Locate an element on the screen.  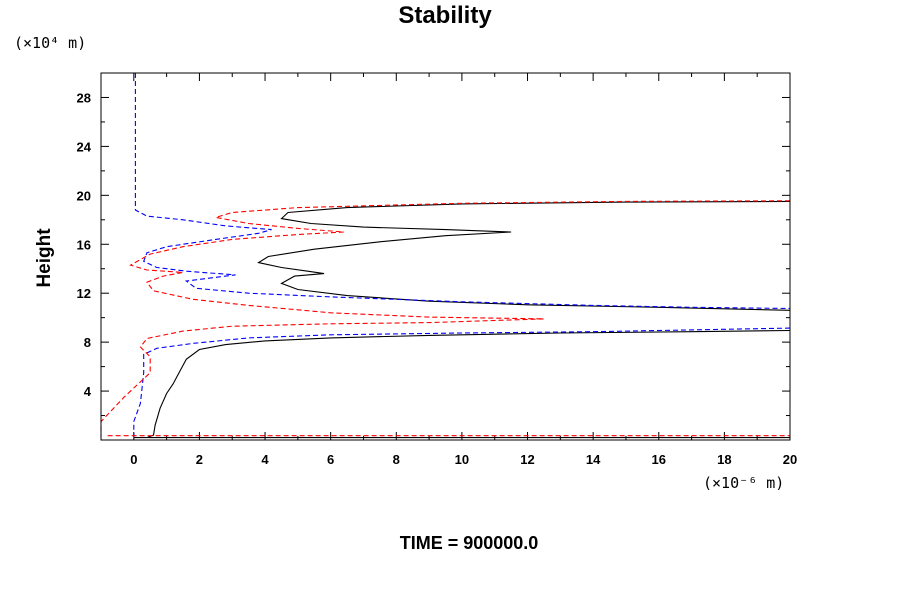
x-tick-label: 14 is located at coordinates (593, 459).